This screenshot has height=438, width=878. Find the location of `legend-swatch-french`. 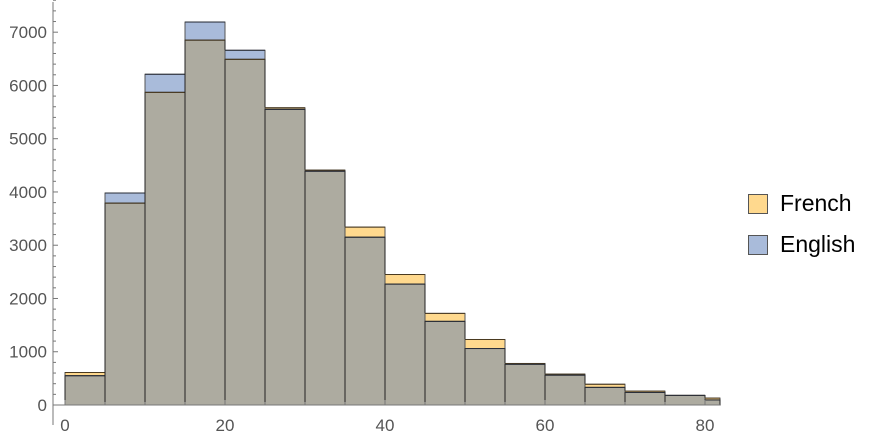

legend-swatch-french is located at coordinates (758, 203).